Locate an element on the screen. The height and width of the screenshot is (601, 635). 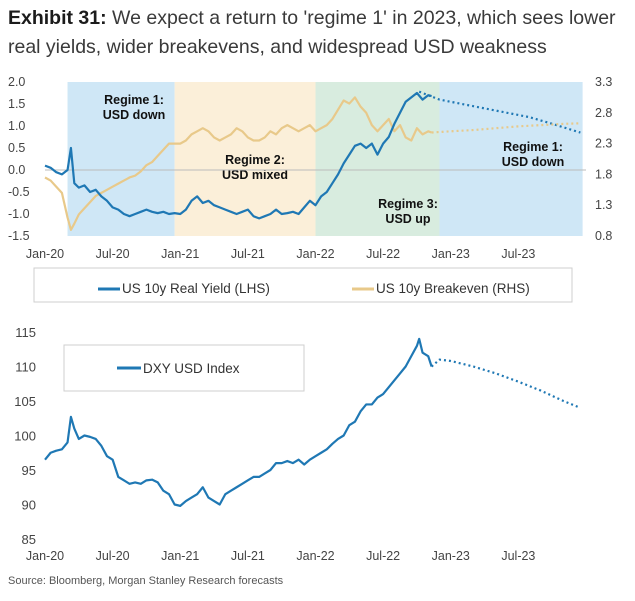
regime-label: USD mixed is located at coordinates (255, 175).